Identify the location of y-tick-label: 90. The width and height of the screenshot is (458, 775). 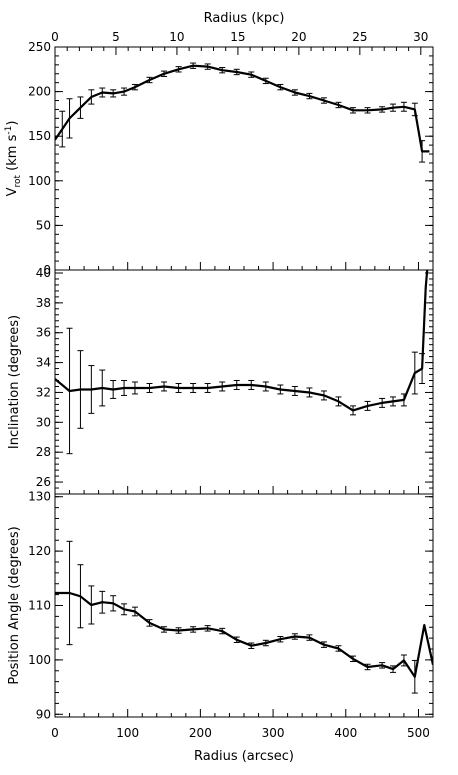
(43, 714).